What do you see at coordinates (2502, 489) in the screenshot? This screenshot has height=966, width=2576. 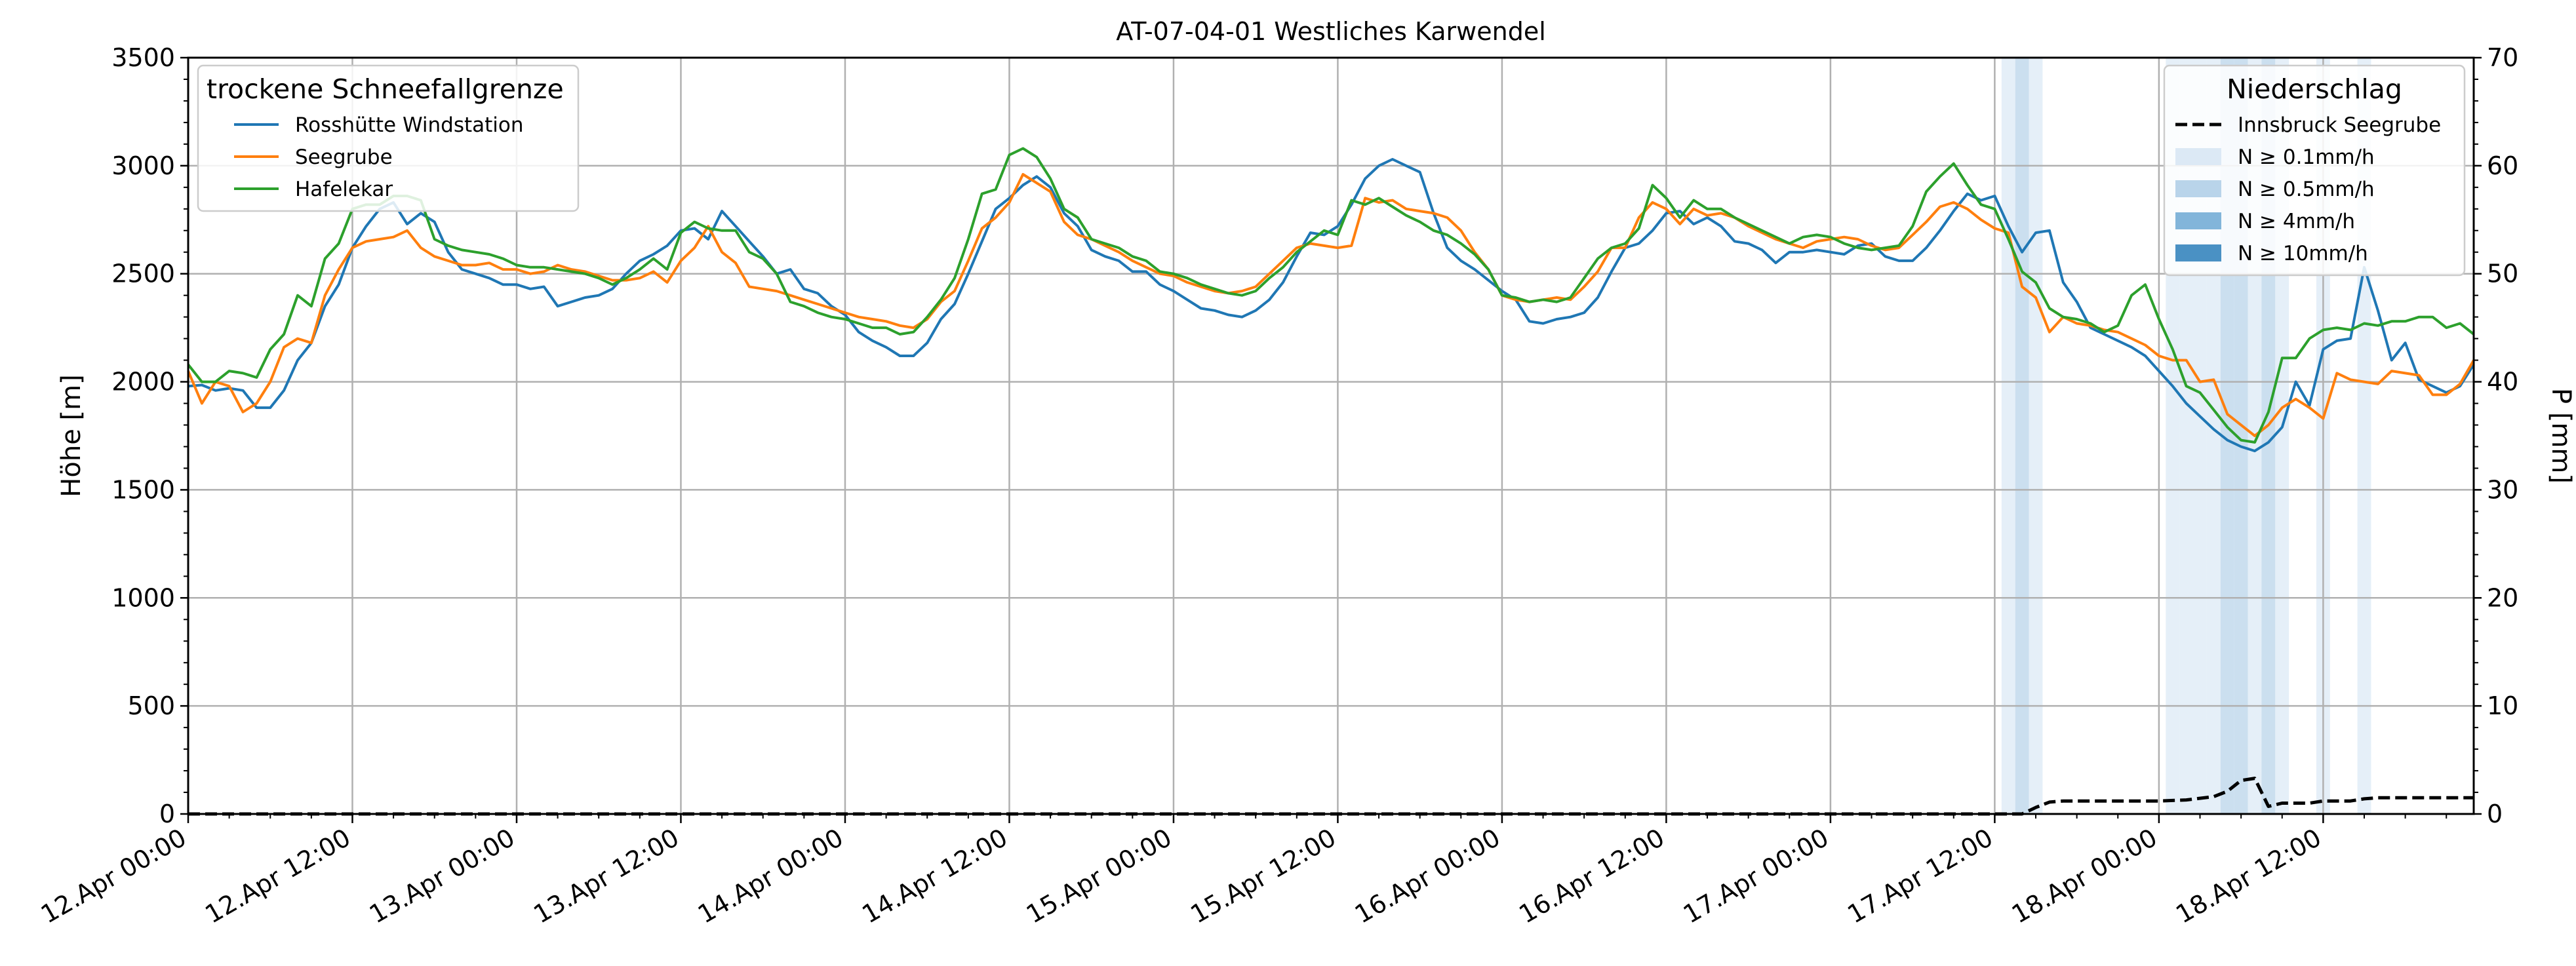 I see `y-right-tick-label: 30` at bounding box center [2502, 489].